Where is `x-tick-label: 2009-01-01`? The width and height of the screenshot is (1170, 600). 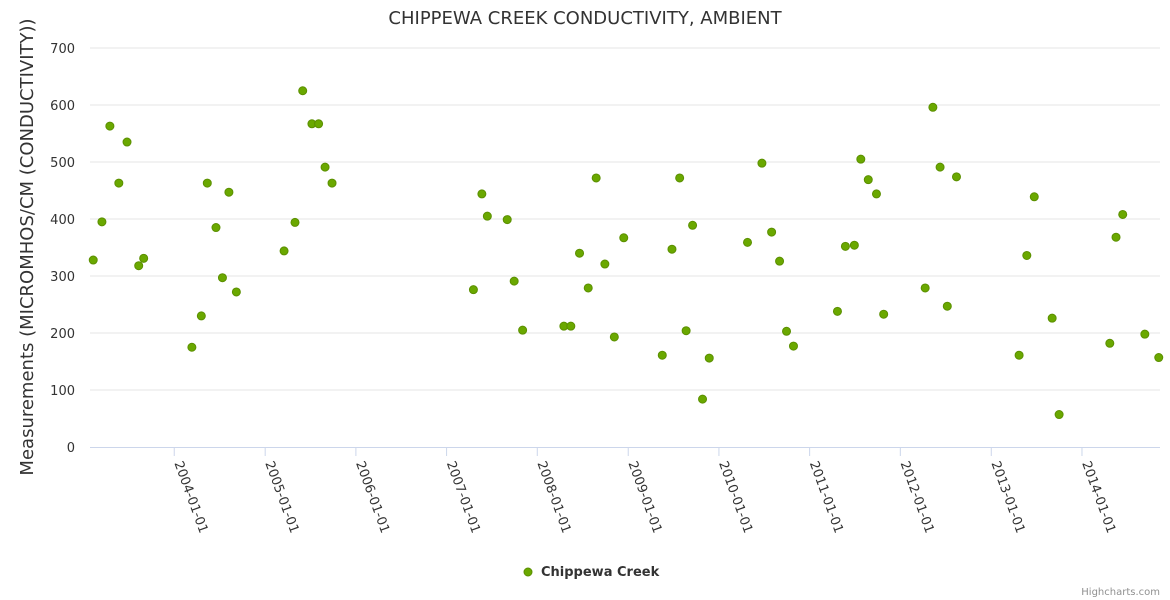 x-tick-label: 2009-01-01 is located at coordinates (644, 497).